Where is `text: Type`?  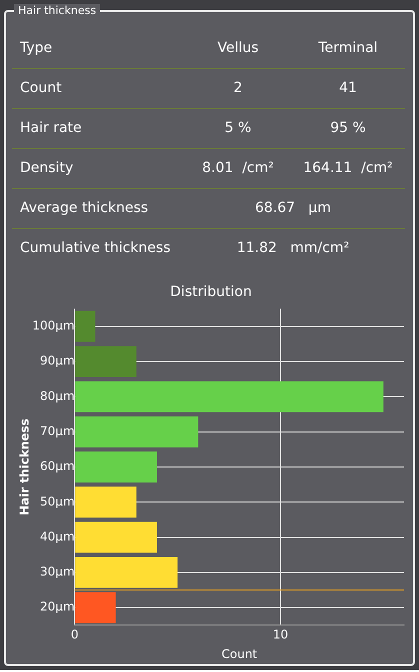
text: Type is located at coordinates (36, 48).